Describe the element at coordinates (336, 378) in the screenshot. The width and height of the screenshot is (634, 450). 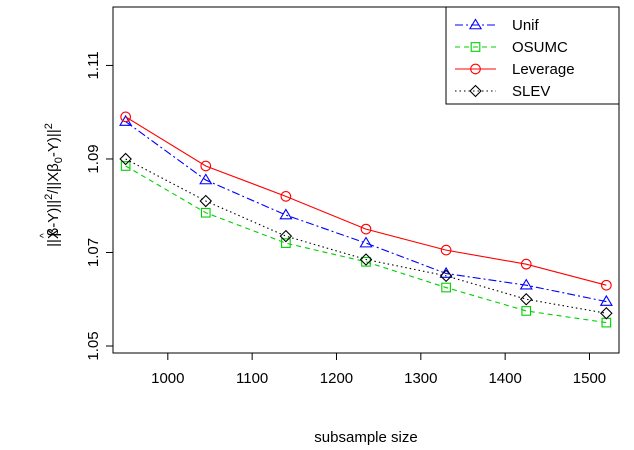
I see `x-tick-label: 1200` at that location.